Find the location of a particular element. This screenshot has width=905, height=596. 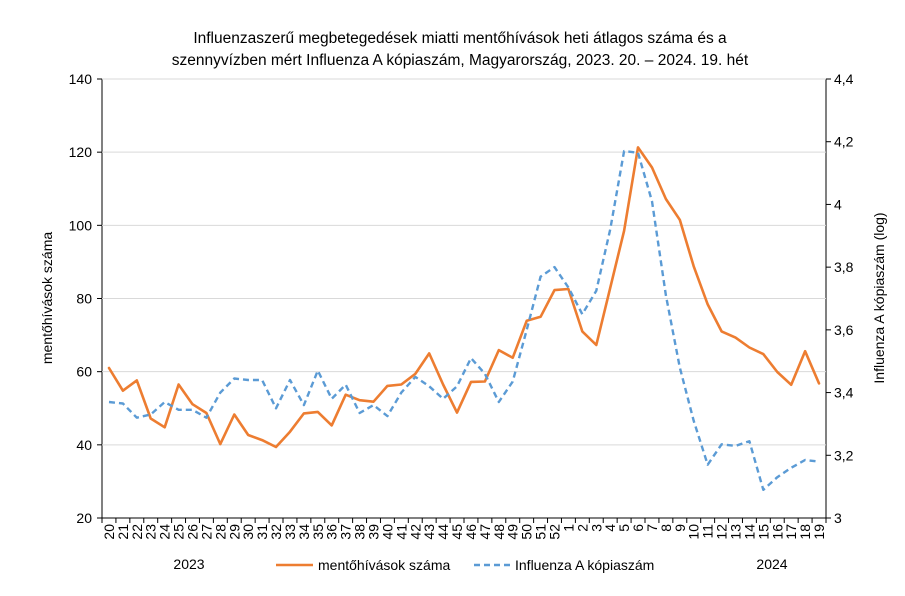

left-tick-label: 100 is located at coordinates (81, 225).